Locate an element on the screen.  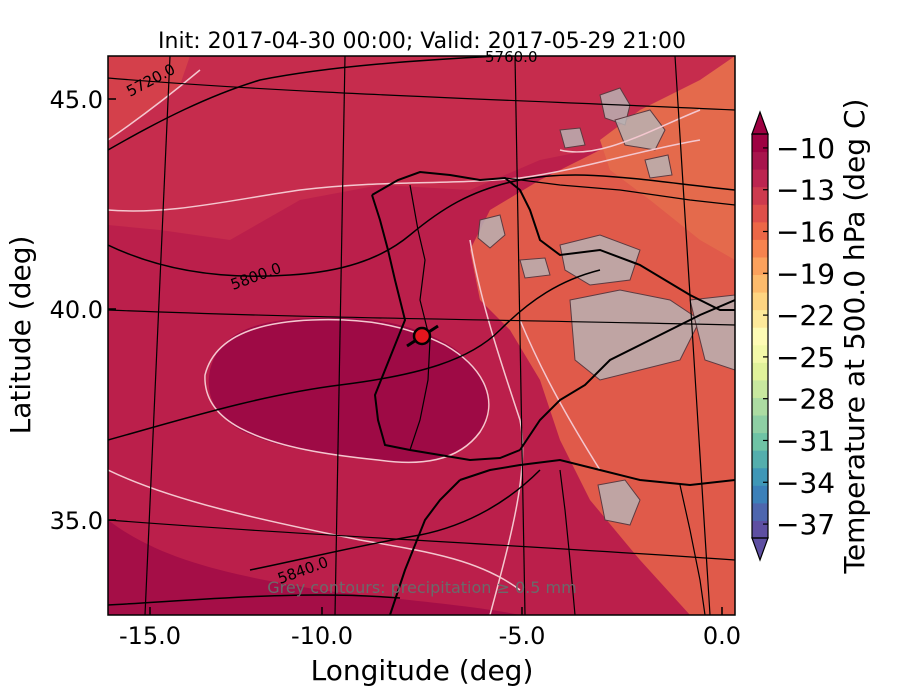
location-marker is located at coordinates (422, 336).